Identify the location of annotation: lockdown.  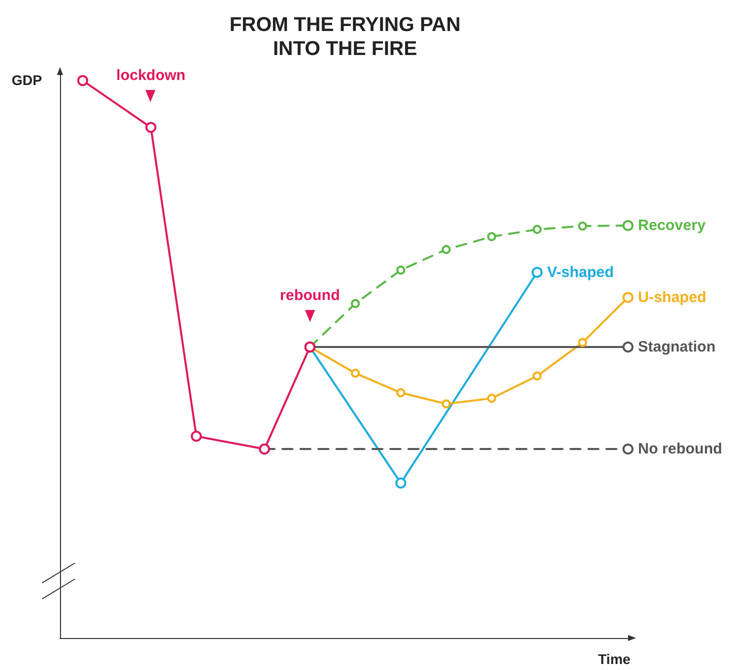
(151, 75).